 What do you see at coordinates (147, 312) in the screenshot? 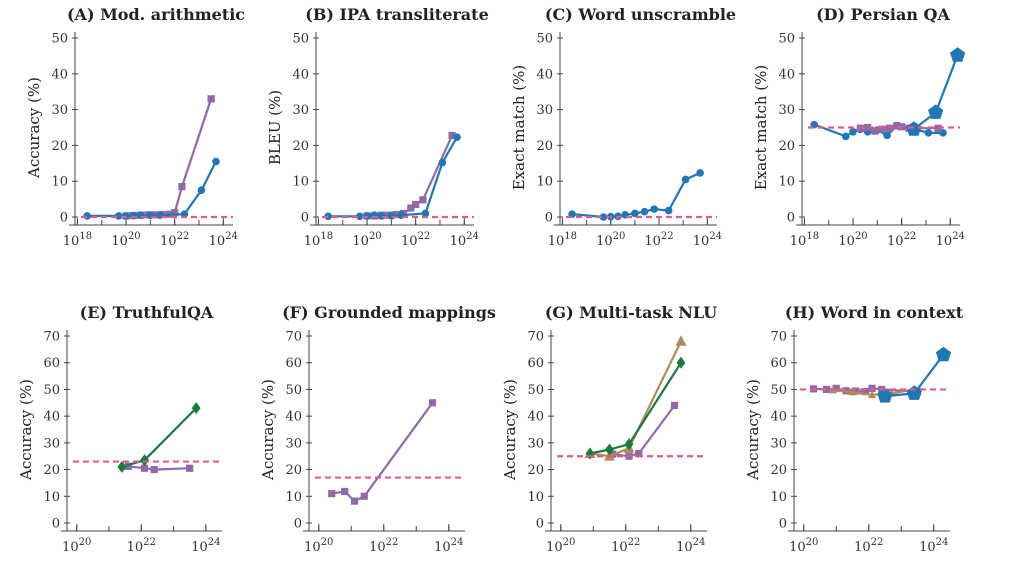
I see `panel-title: (E) TruthfulQA` at bounding box center [147, 312].